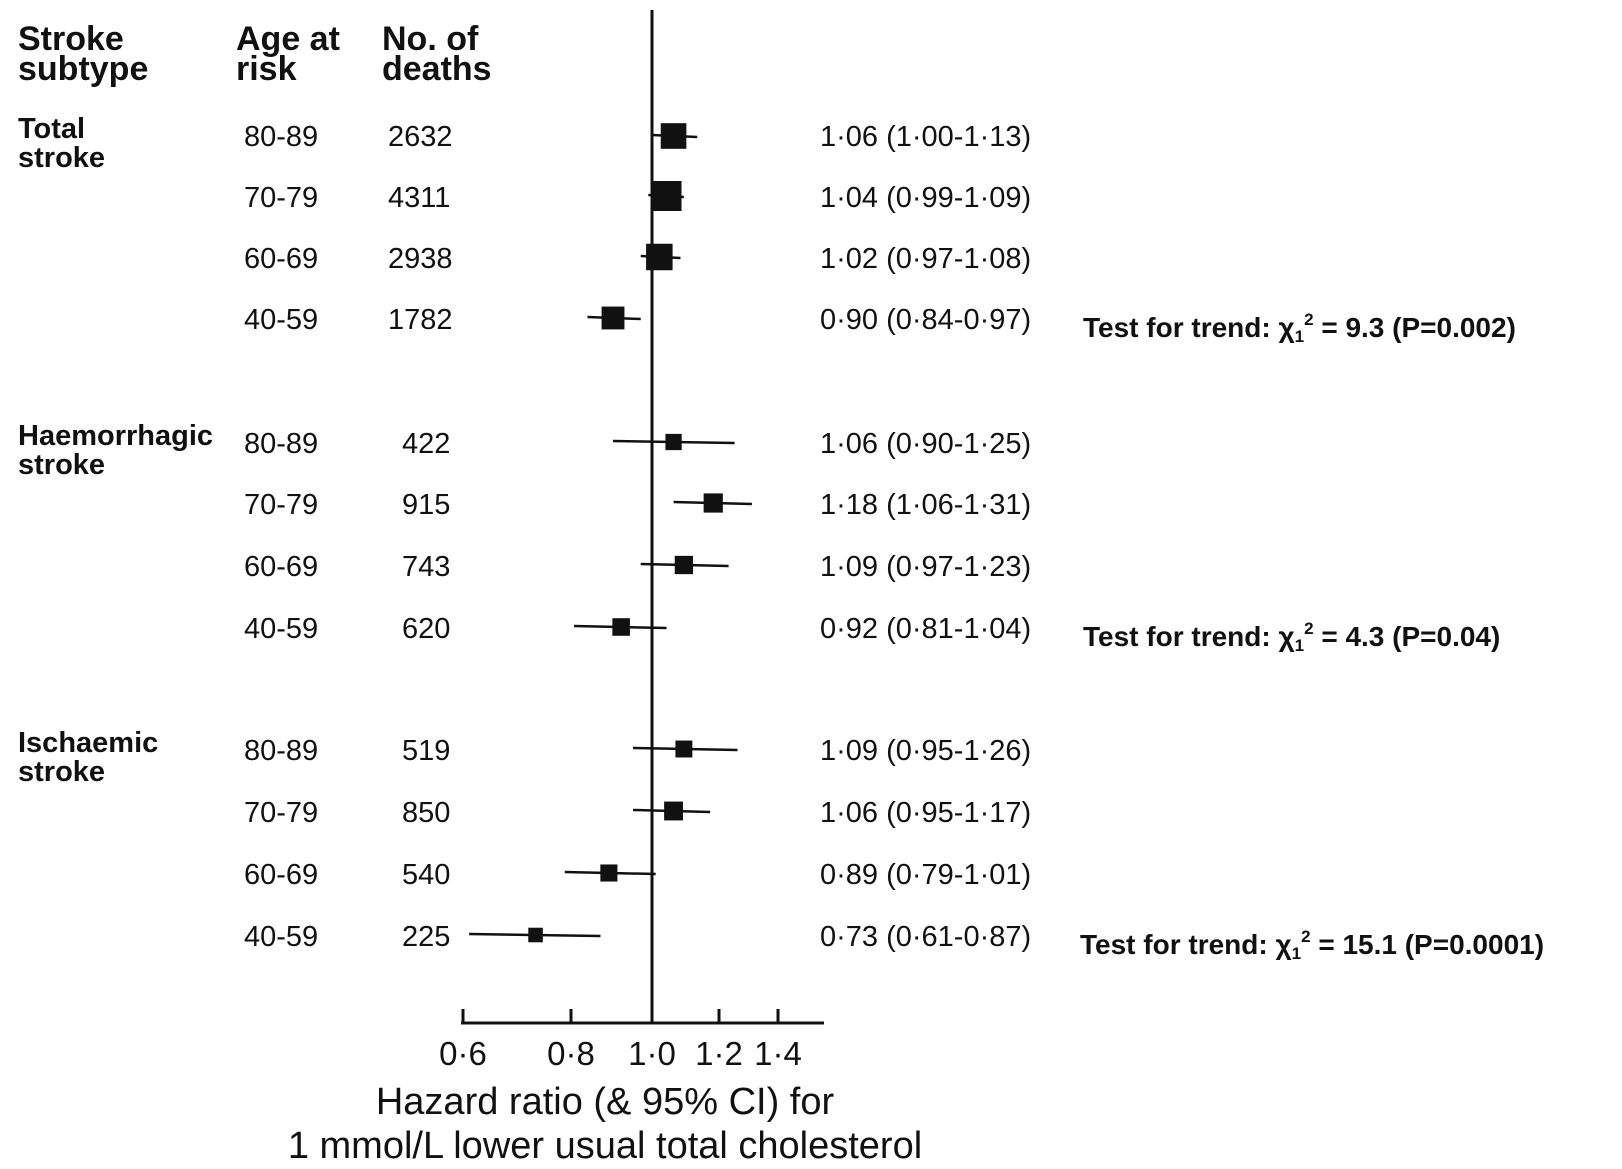 The width and height of the screenshot is (1622, 1169). Describe the element at coordinates (430, 39) in the screenshot. I see `header-deaths-line1: No. of` at that location.